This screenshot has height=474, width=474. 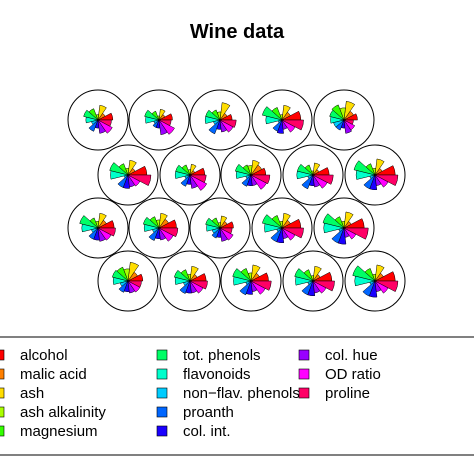 I want to click on legend-label-5: magnesium, so click(x=59, y=431).